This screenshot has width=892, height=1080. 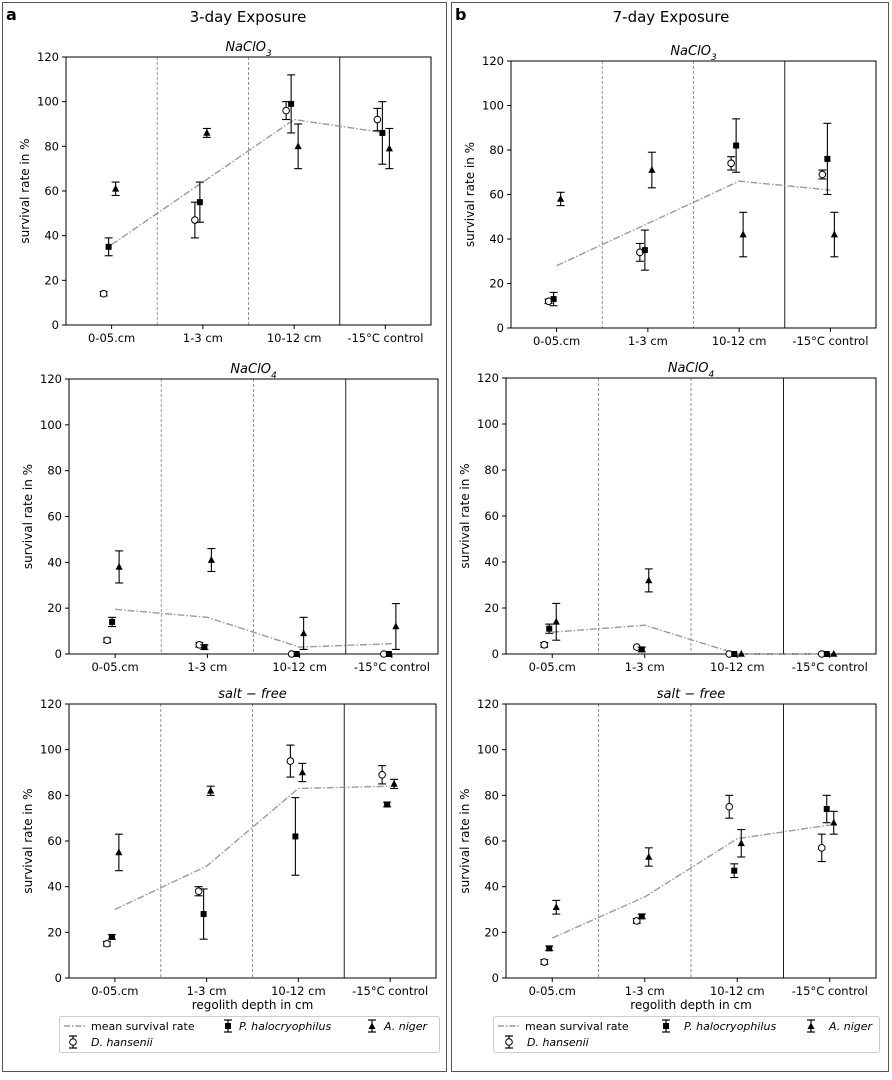 I want to click on panel-b-letter: b, so click(x=460, y=14).